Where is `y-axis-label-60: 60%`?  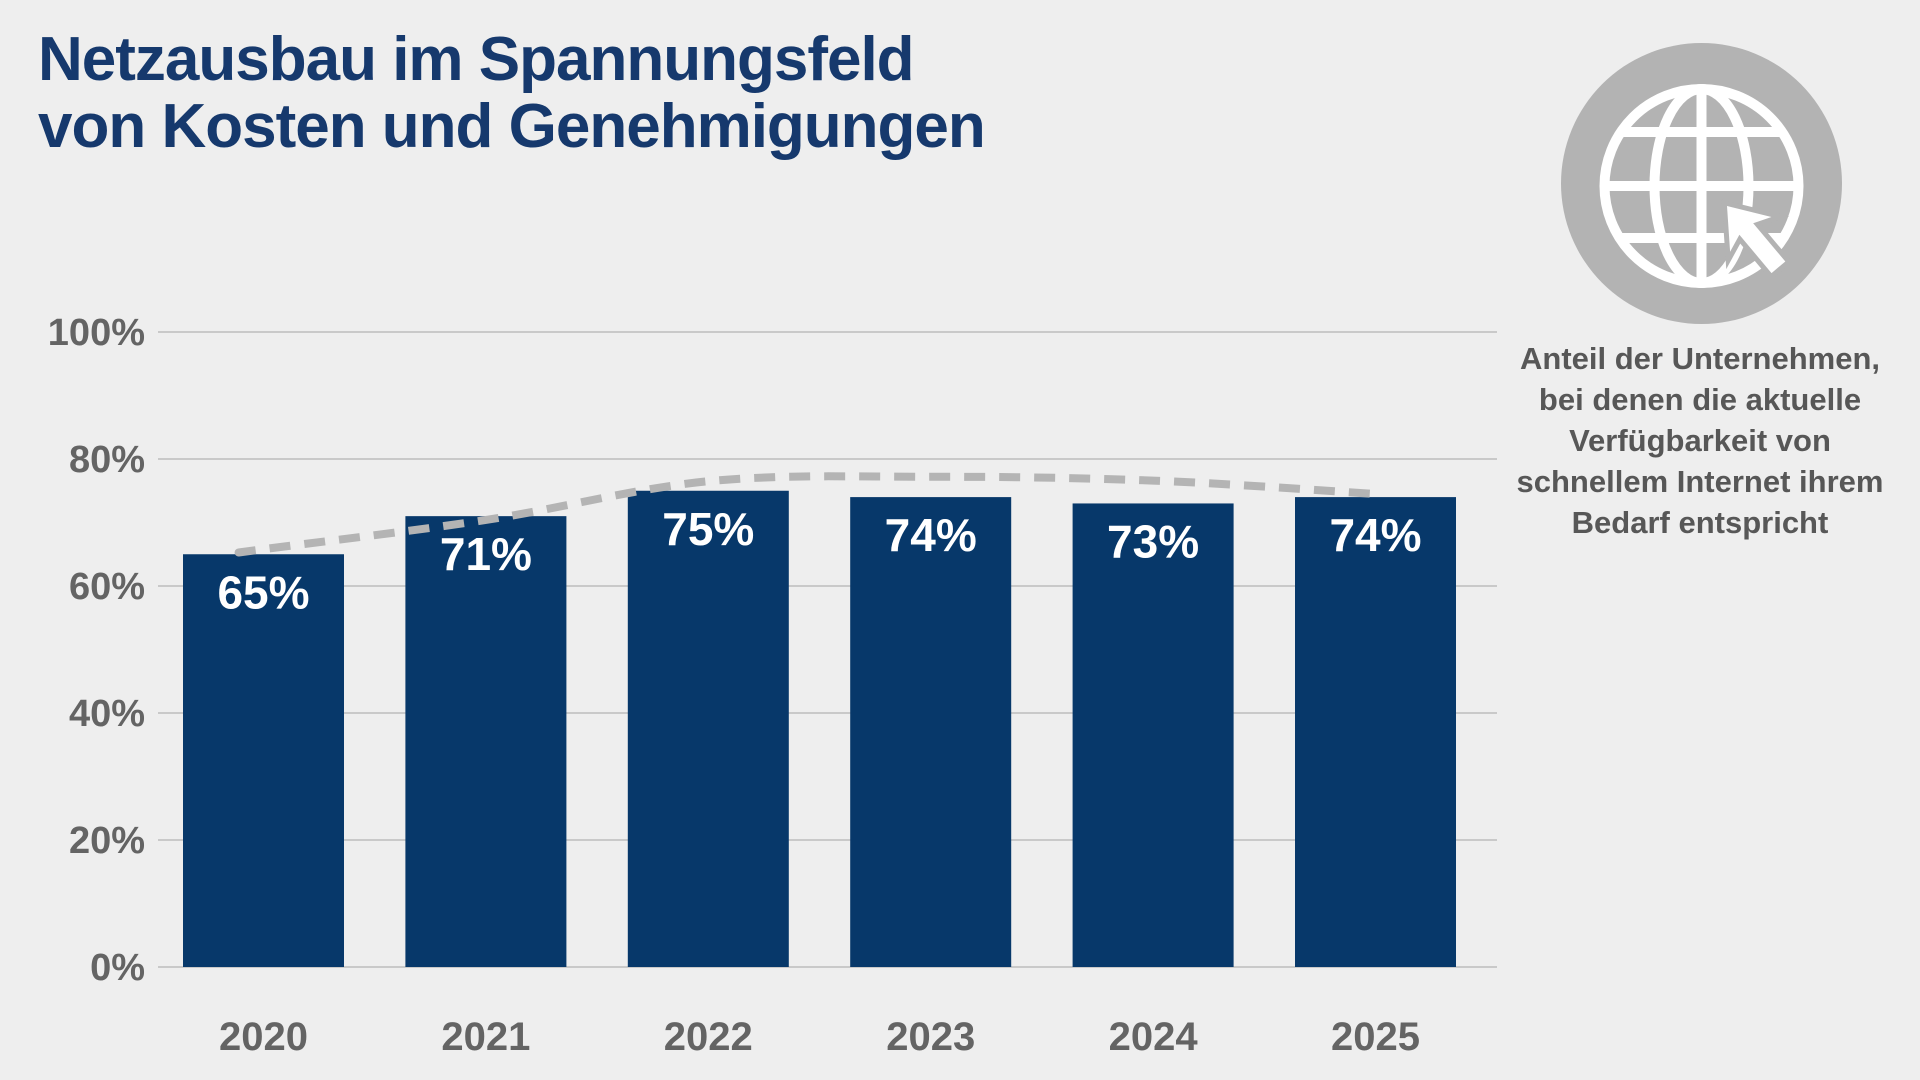 y-axis-label-60: 60% is located at coordinates (107, 587).